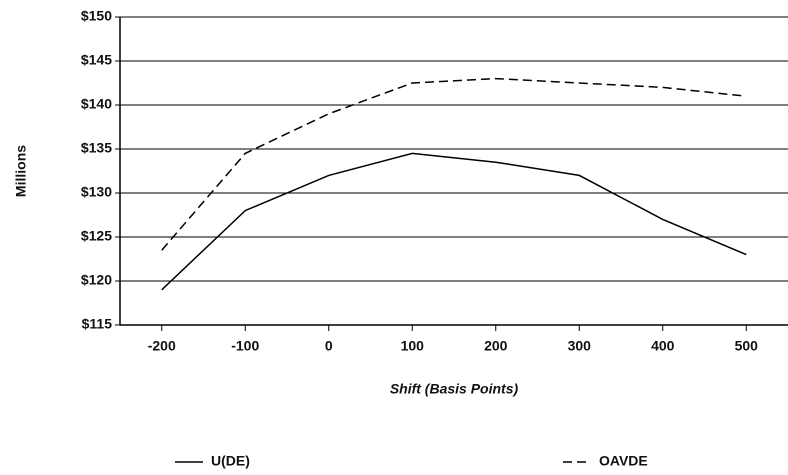 This screenshot has width=788, height=475. What do you see at coordinates (230, 461) in the screenshot?
I see `legend-label: U(DE)` at bounding box center [230, 461].